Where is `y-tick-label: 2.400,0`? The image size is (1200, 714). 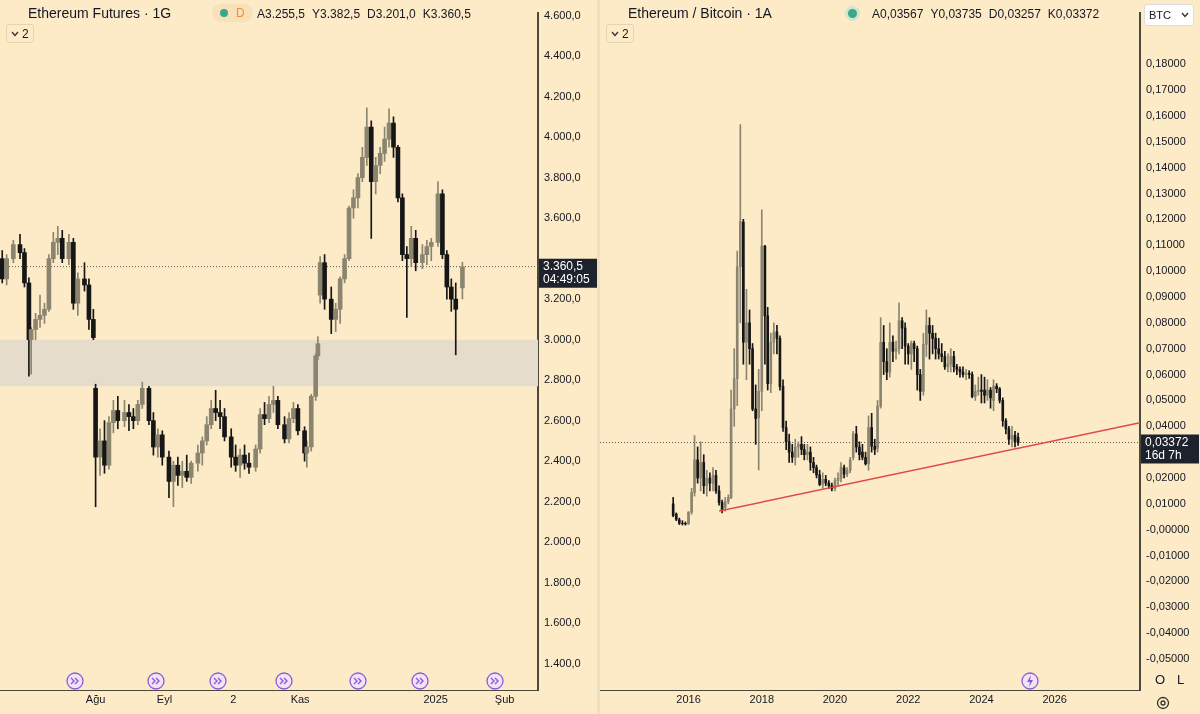
y-tick-label: 2.400,0 is located at coordinates (562, 460).